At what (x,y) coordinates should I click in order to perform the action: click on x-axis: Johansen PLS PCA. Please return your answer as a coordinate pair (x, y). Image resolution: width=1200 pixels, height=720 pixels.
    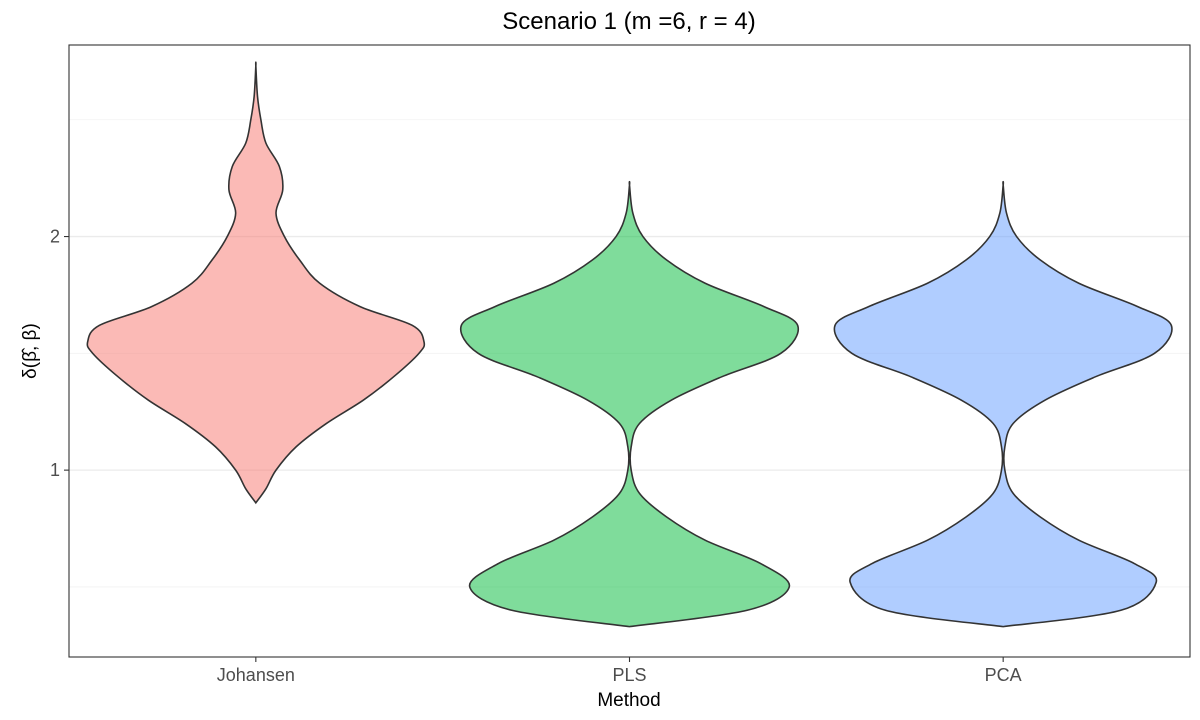
    Looking at the image, I should click on (619, 671).